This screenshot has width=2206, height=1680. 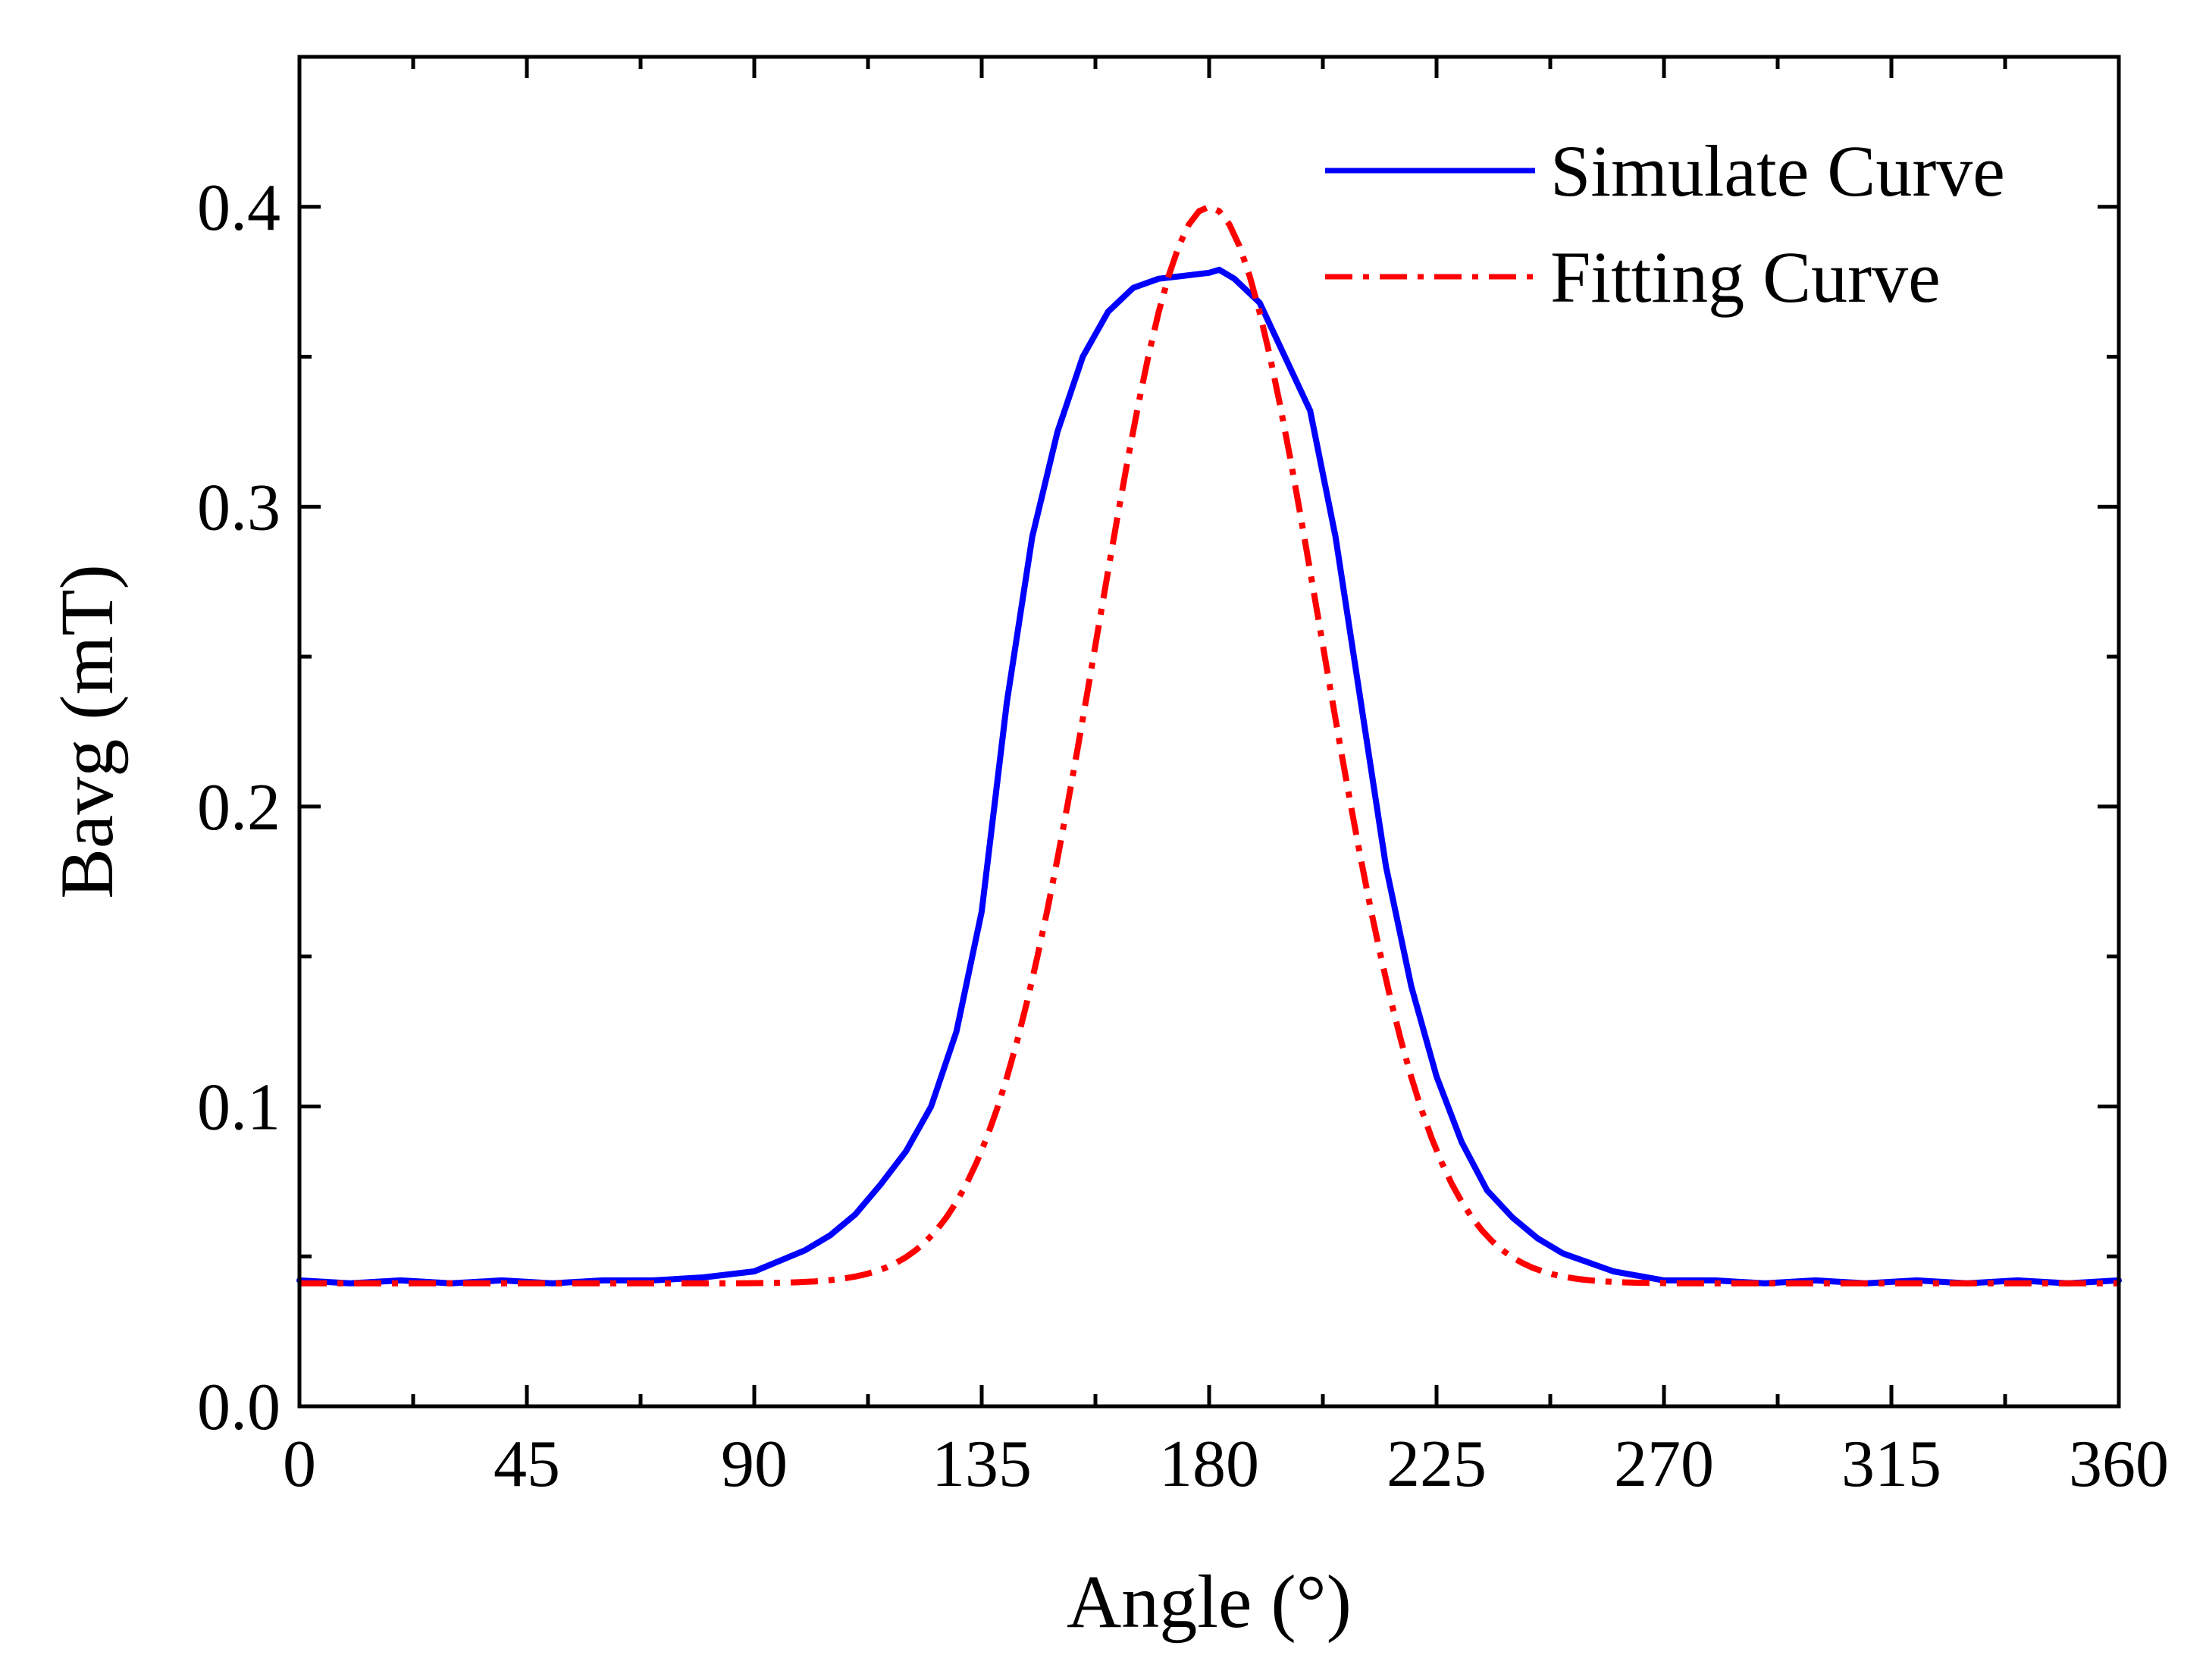 I want to click on x-tick-label: 0, so click(x=299, y=1464).